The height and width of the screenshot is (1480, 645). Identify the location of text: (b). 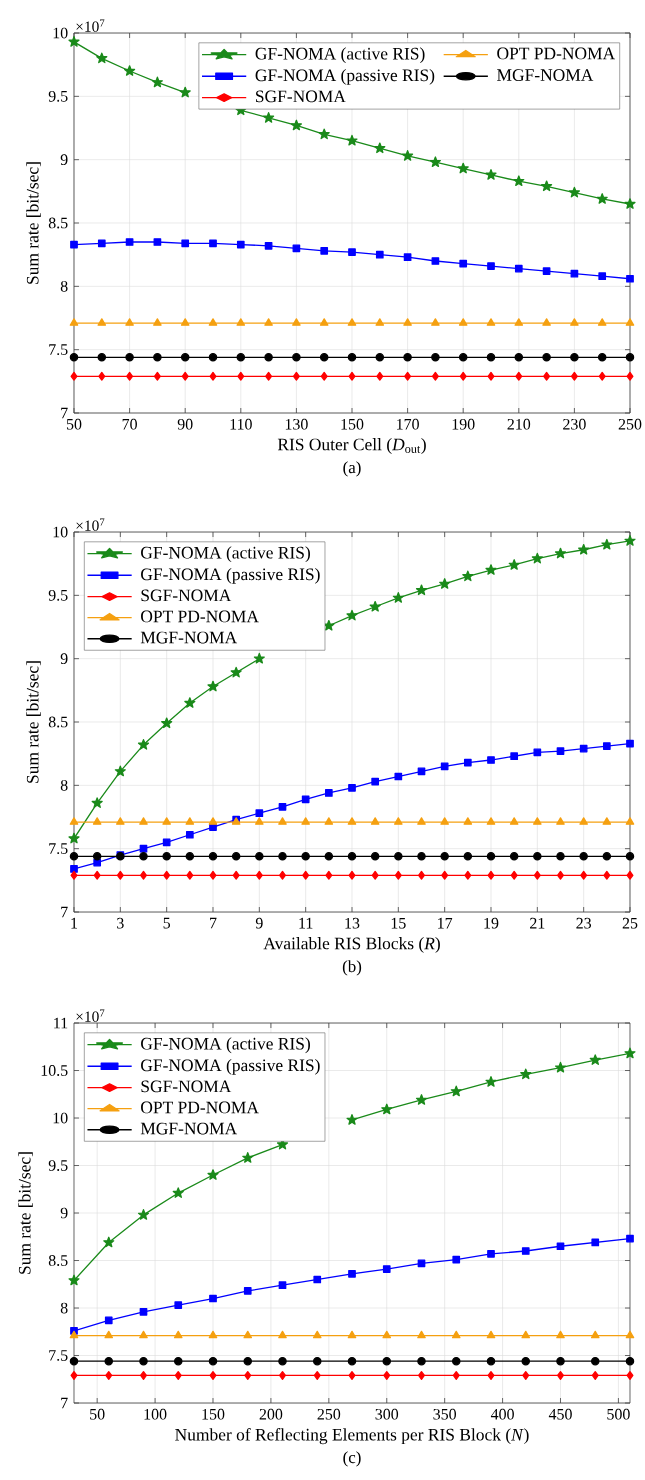
(352, 968).